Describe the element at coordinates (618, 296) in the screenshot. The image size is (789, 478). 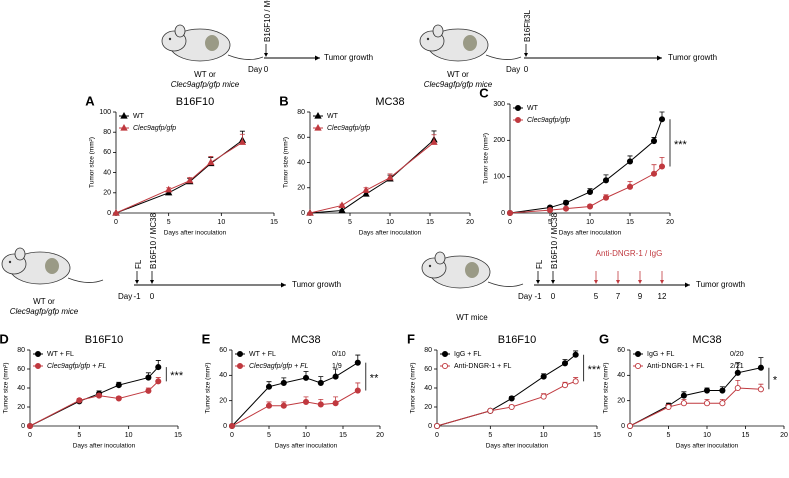
I see `day-number: 7` at that location.